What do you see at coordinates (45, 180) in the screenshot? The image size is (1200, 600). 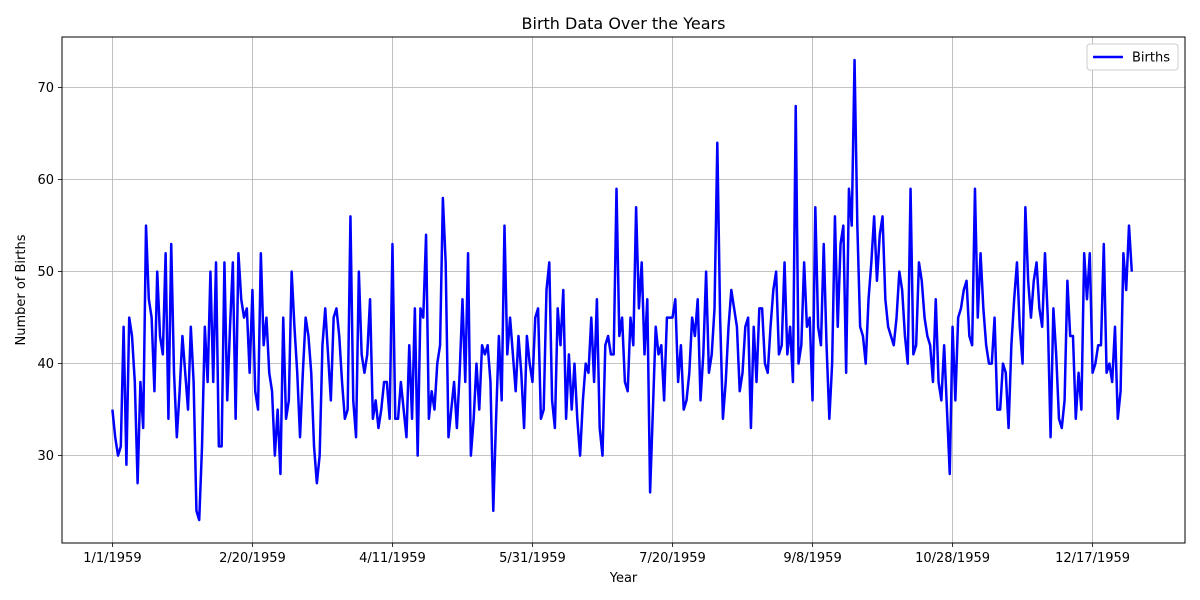 I see `y-tick-label: 60` at bounding box center [45, 180].